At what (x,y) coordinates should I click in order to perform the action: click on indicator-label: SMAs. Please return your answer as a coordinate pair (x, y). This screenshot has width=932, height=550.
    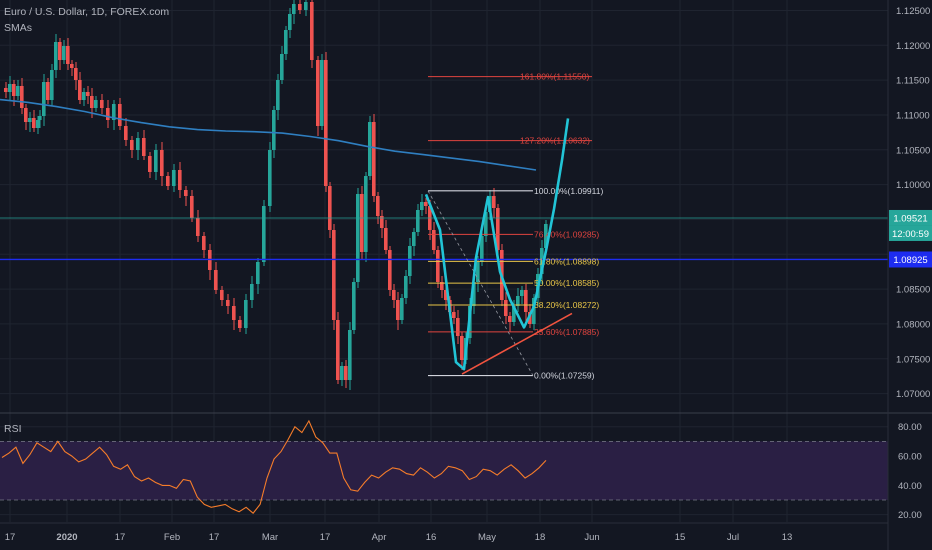
    Looking at the image, I should click on (18, 28).